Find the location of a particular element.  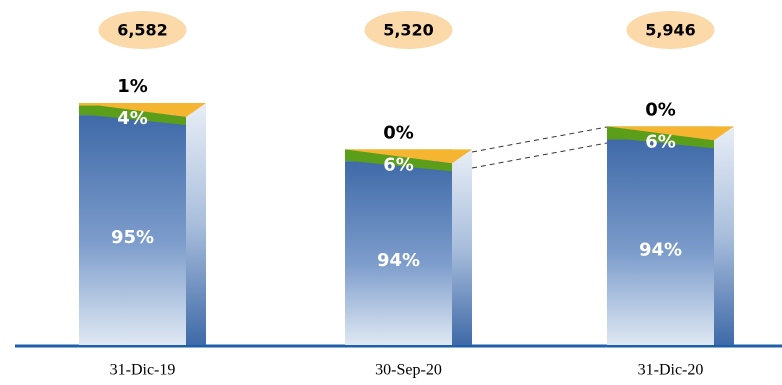

total-label: 5,946 is located at coordinates (670, 30).